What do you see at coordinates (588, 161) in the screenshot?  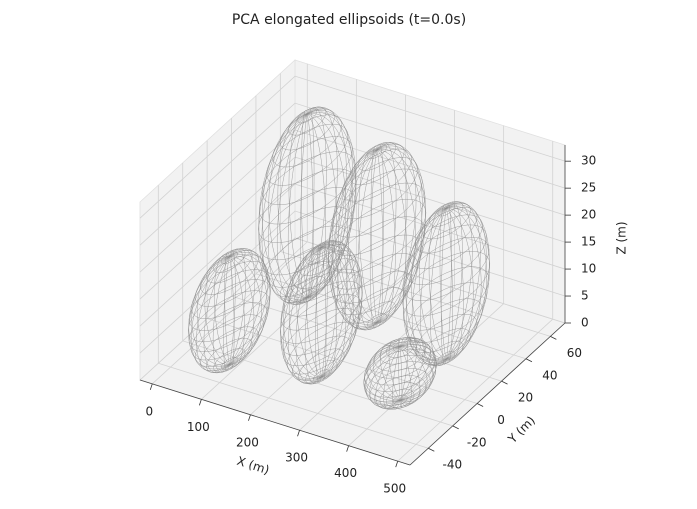 I see `z-tick-label: 30` at bounding box center [588, 161].